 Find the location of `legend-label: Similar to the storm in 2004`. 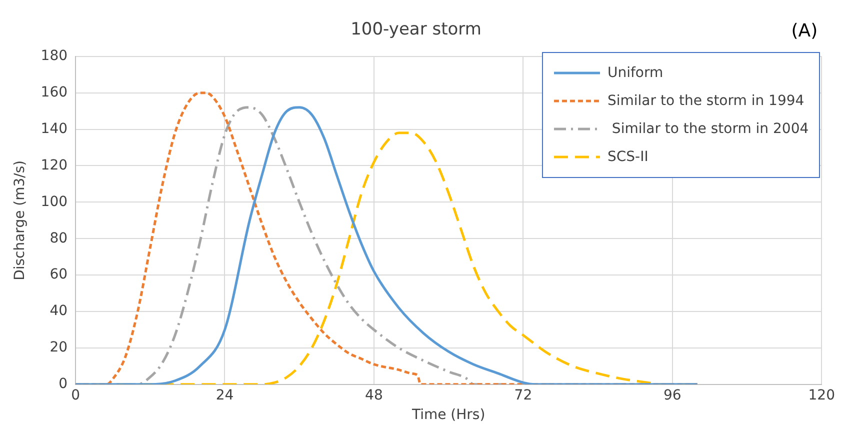

legend-label: Similar to the storm in 2004 is located at coordinates (709, 129).